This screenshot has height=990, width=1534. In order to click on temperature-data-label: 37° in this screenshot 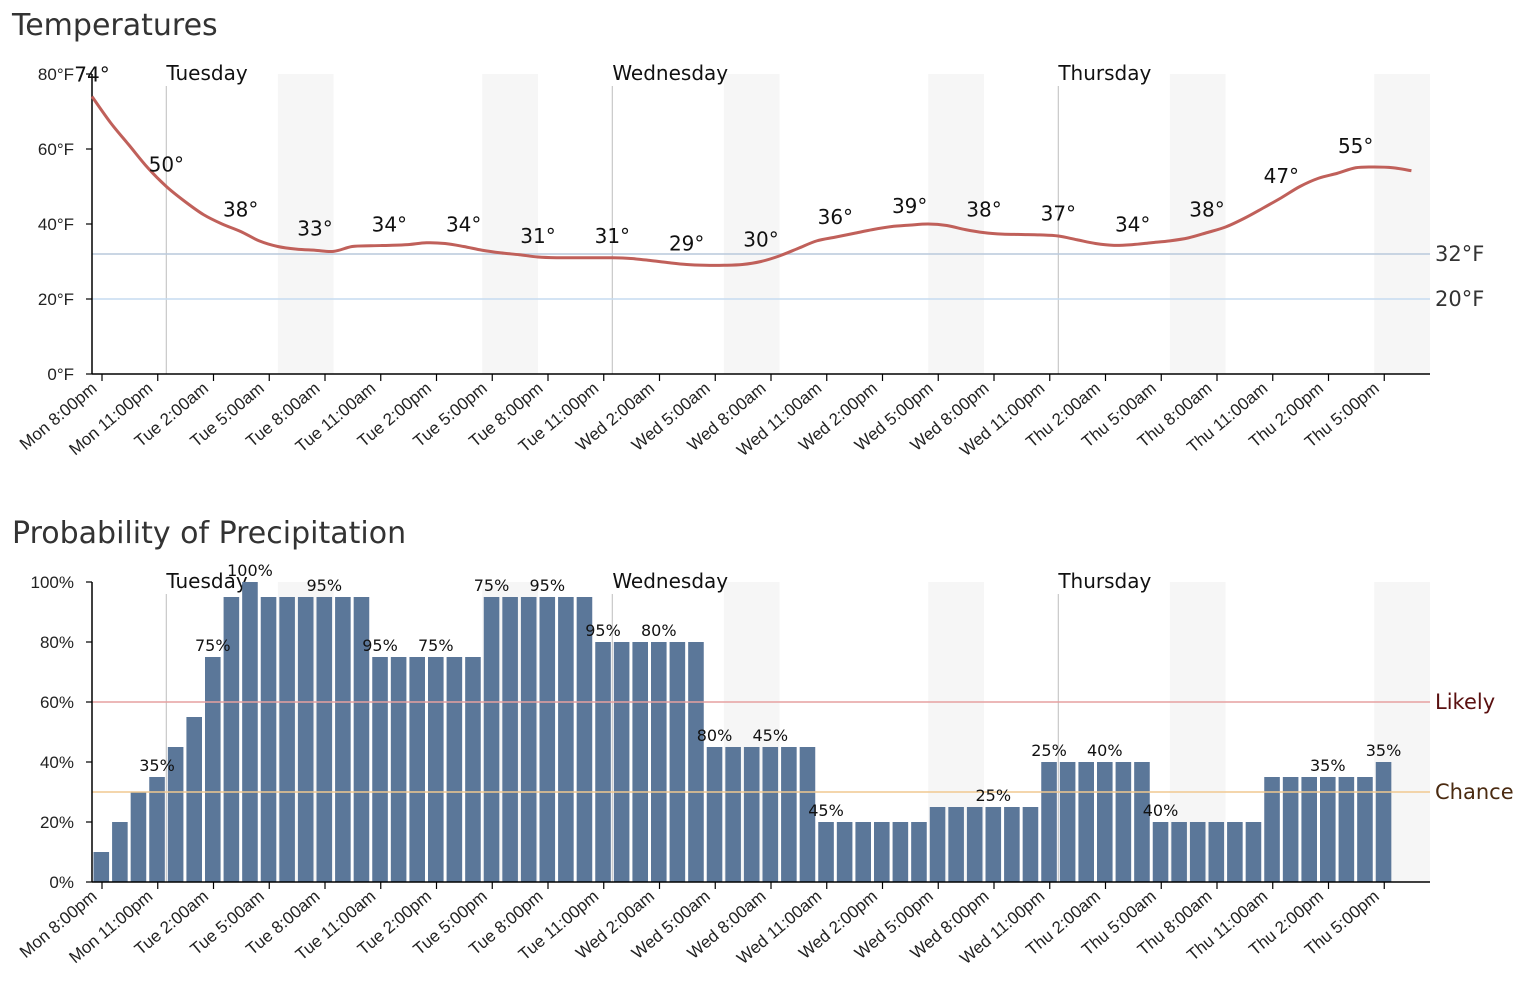, I will do `click(1058, 213)`.